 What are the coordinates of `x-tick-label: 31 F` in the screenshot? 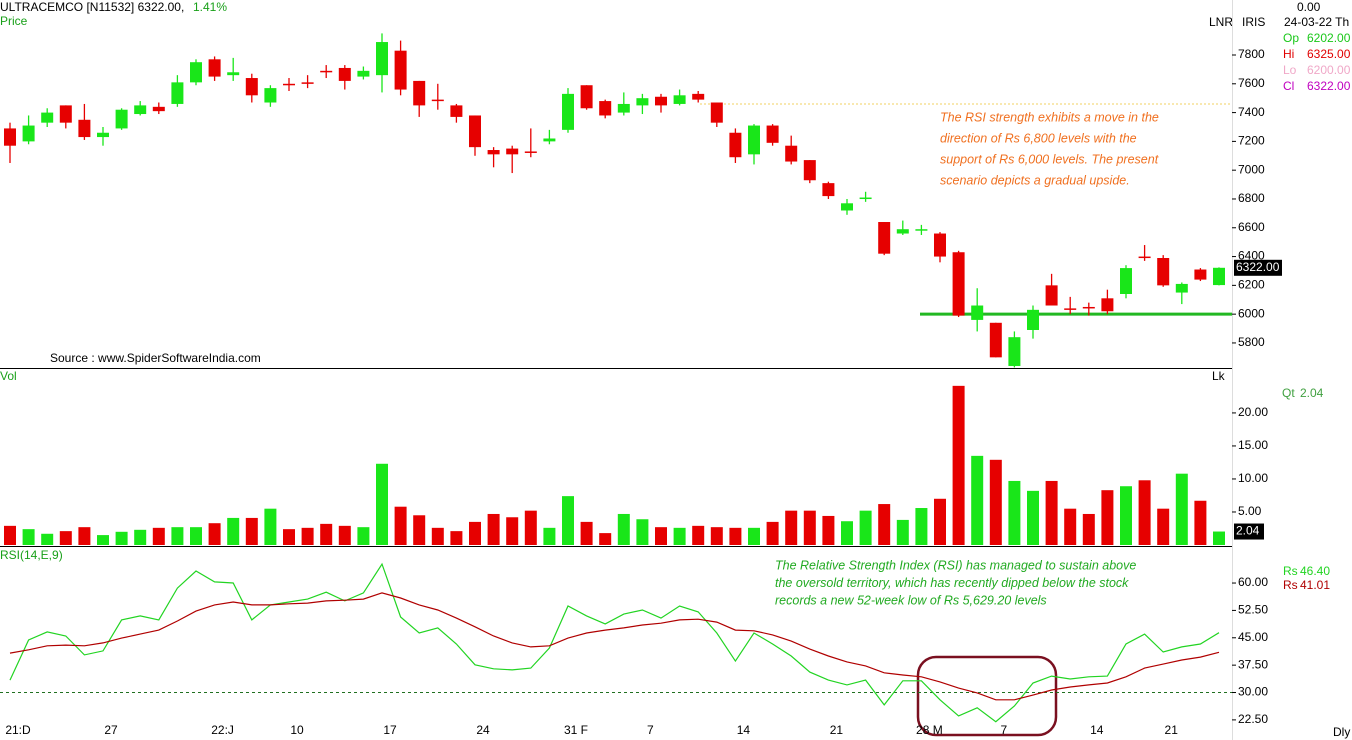 It's located at (576, 730).